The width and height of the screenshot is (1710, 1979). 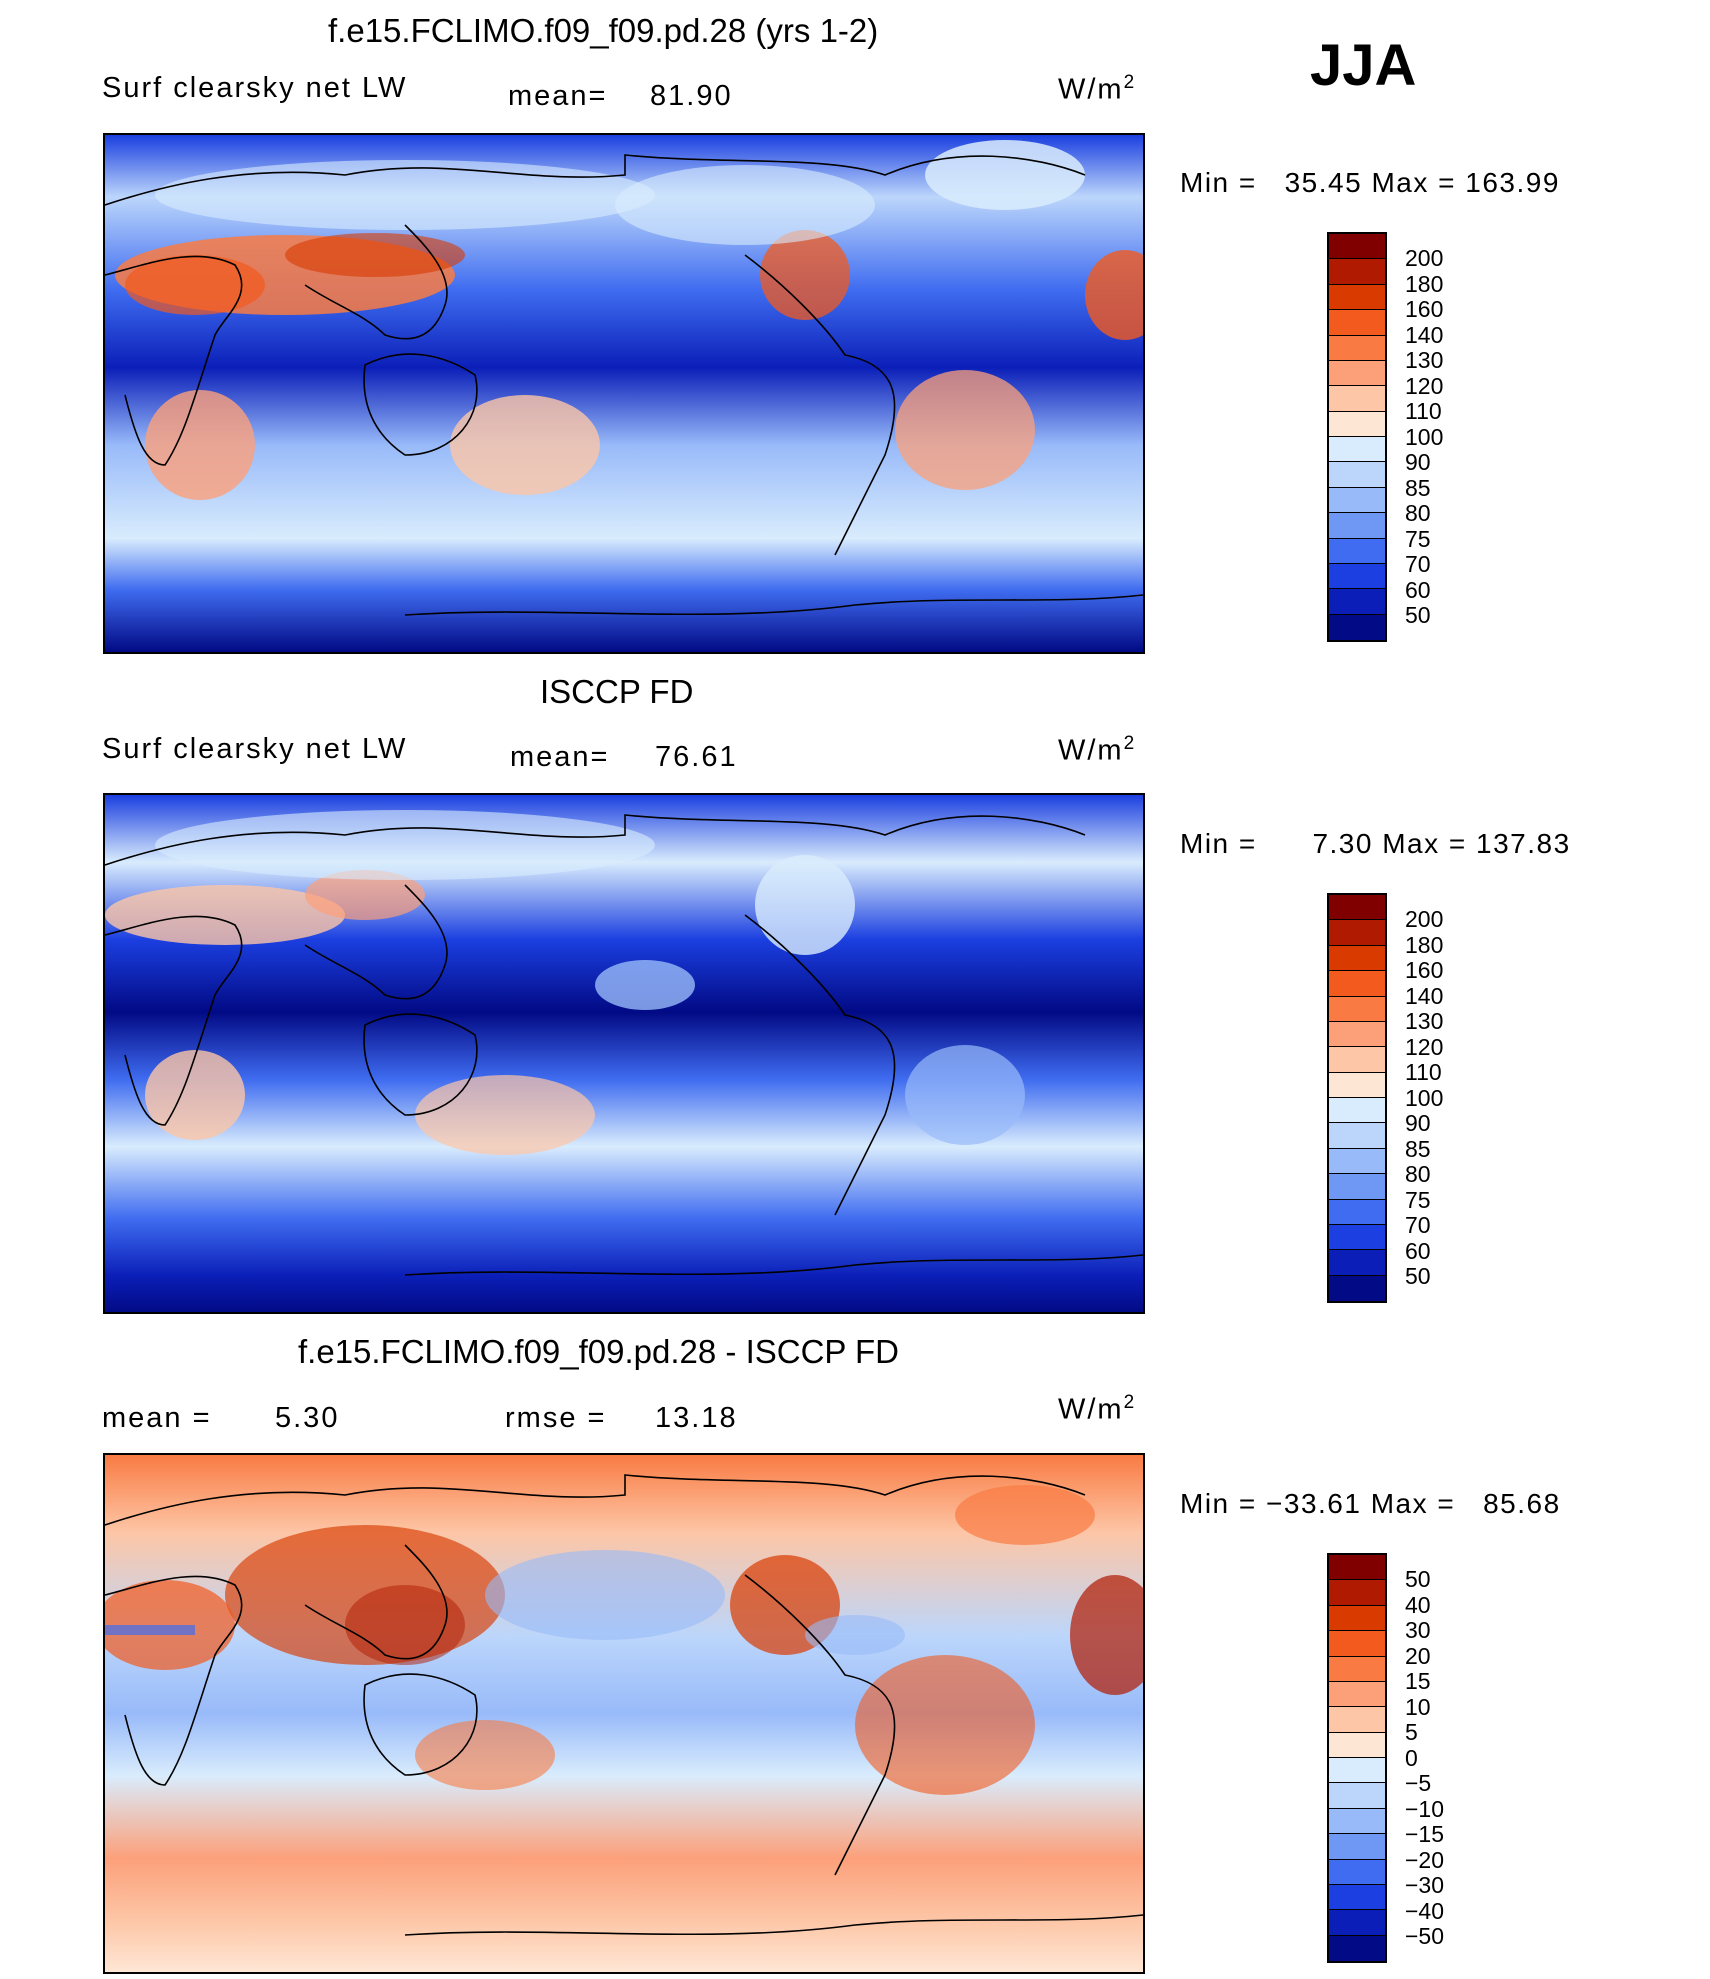 I want to click on panel1-variable-label: Surf clearsky net LW, so click(x=255, y=88).